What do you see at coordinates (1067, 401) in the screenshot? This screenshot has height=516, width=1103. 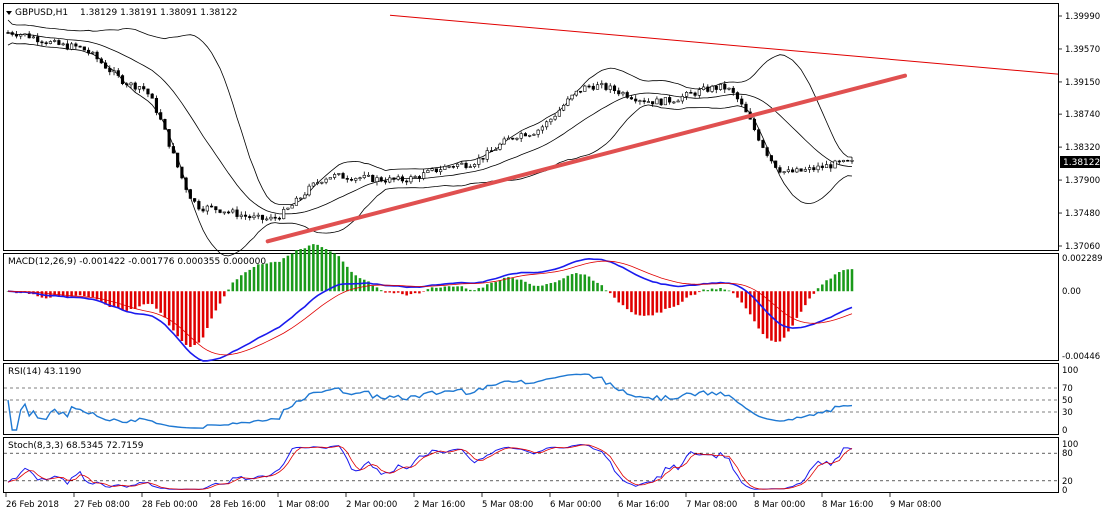 I see `rsi-tick-label: 50` at bounding box center [1067, 401].